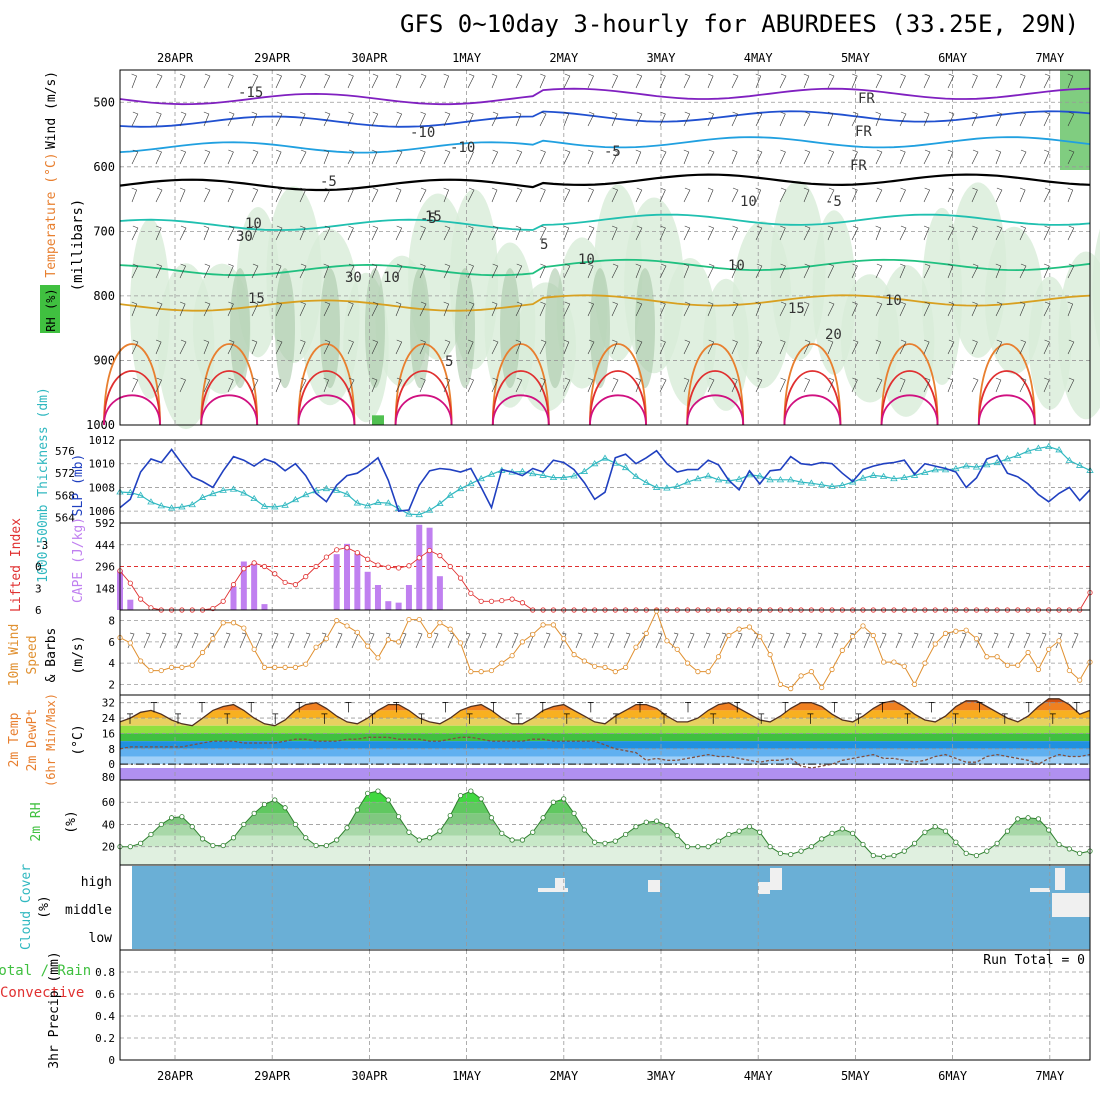  I want to click on pressure-tick: 800, so click(104, 296).